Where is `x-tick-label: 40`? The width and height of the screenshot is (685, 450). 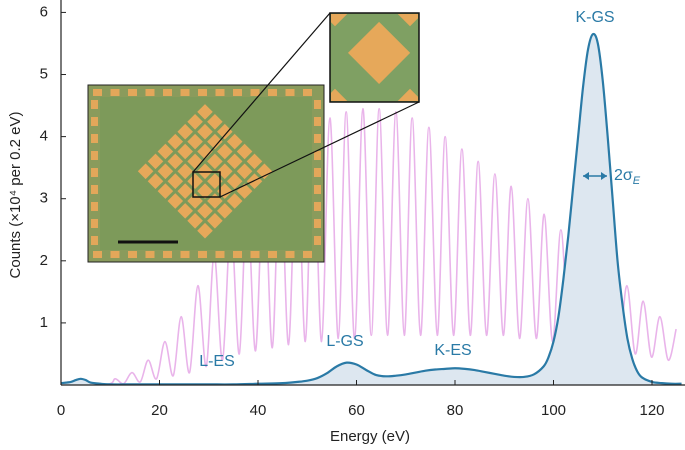
x-tick-label: 40 is located at coordinates (258, 410).